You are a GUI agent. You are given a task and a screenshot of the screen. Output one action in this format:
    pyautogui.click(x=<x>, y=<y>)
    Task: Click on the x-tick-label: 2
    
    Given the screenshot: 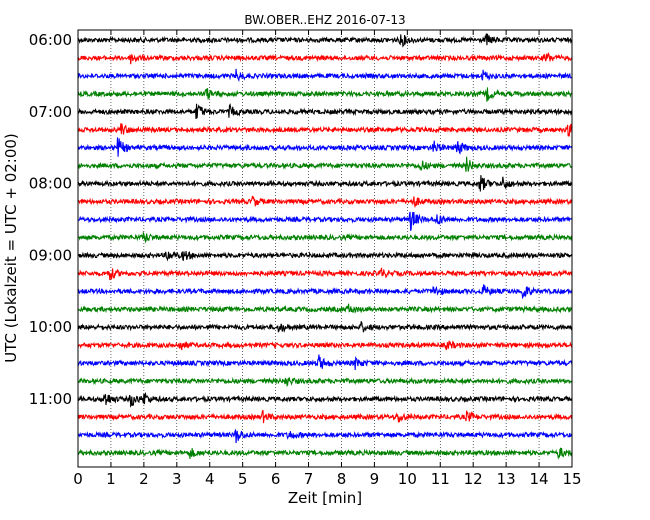 What is the action you would take?
    pyautogui.click(x=144, y=479)
    